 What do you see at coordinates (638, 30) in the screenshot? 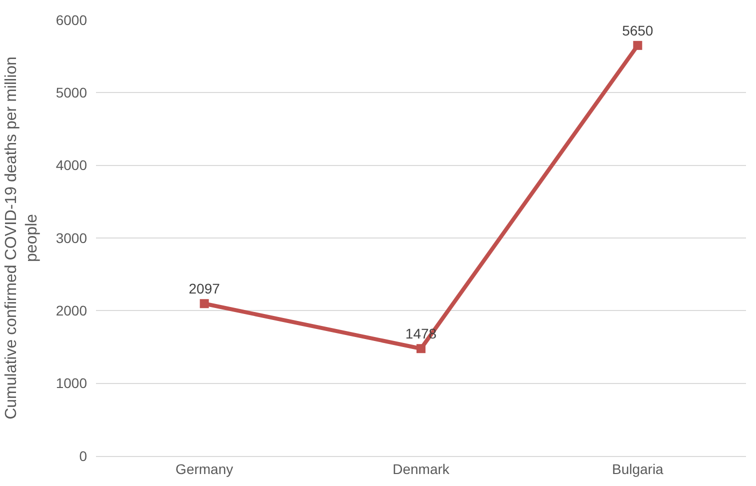
I see `data-label: 5650` at bounding box center [638, 30].